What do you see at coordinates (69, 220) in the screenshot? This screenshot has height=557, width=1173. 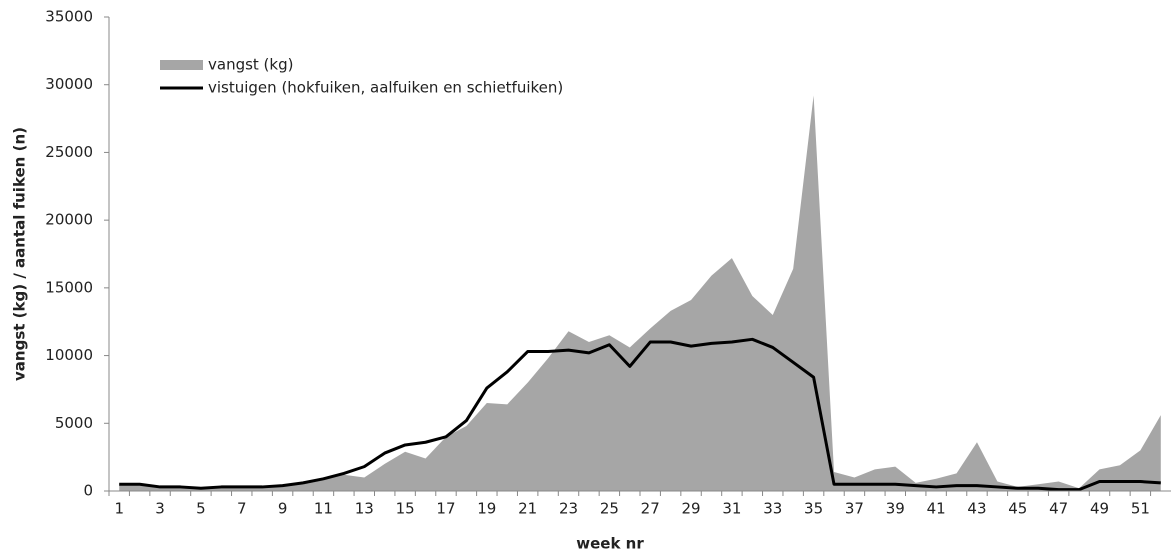 I see `y-tick-label: 20000` at bounding box center [69, 220].